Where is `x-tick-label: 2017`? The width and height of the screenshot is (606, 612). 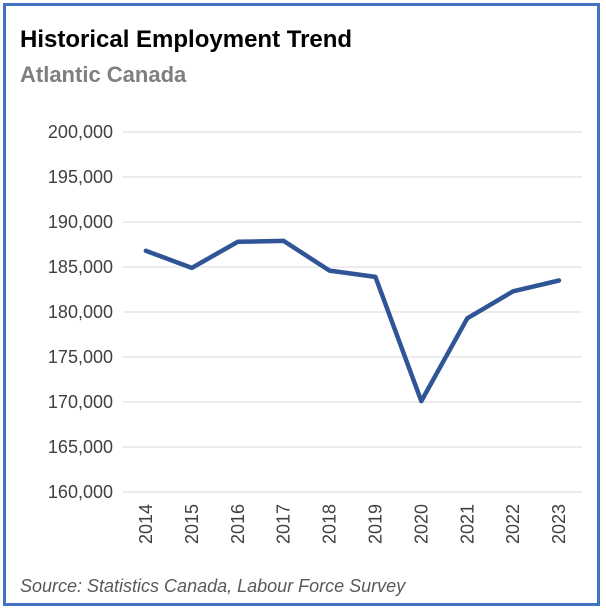
x-tick-label: 2017 is located at coordinates (284, 524).